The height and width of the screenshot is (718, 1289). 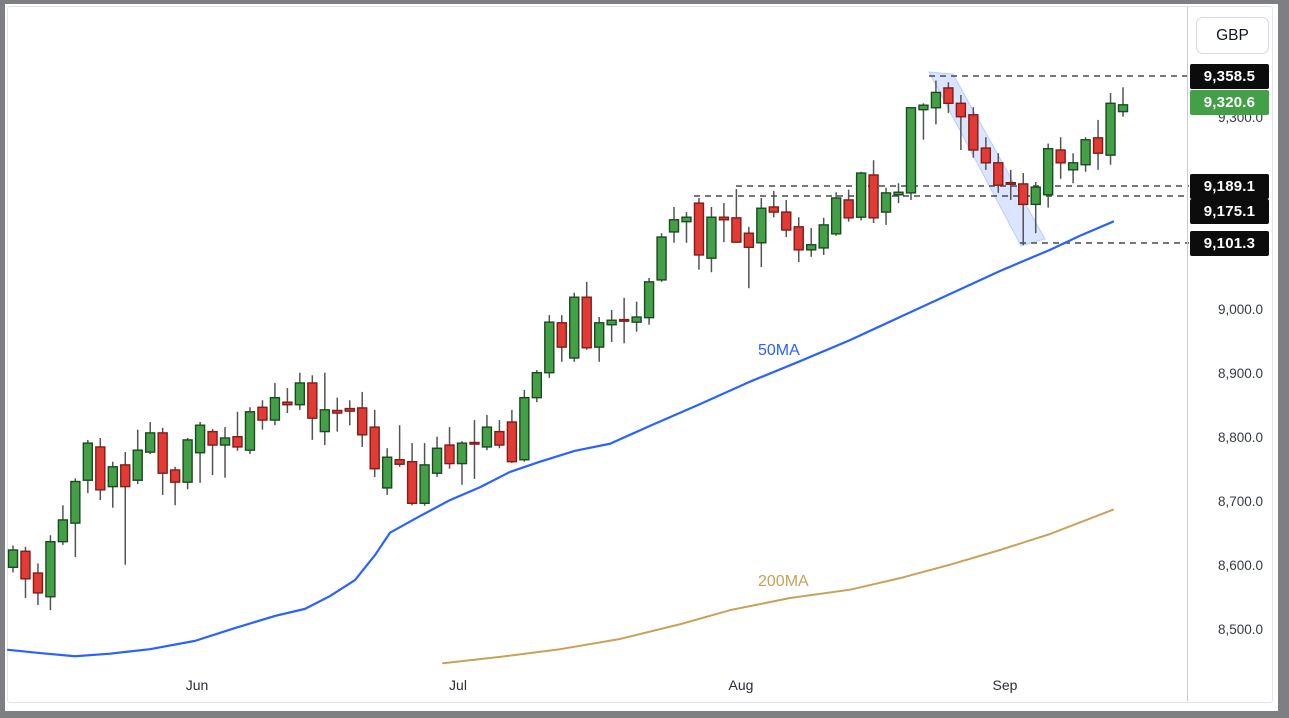 I want to click on y-axis-tick-label: 8,600.0, so click(x=1240, y=565).